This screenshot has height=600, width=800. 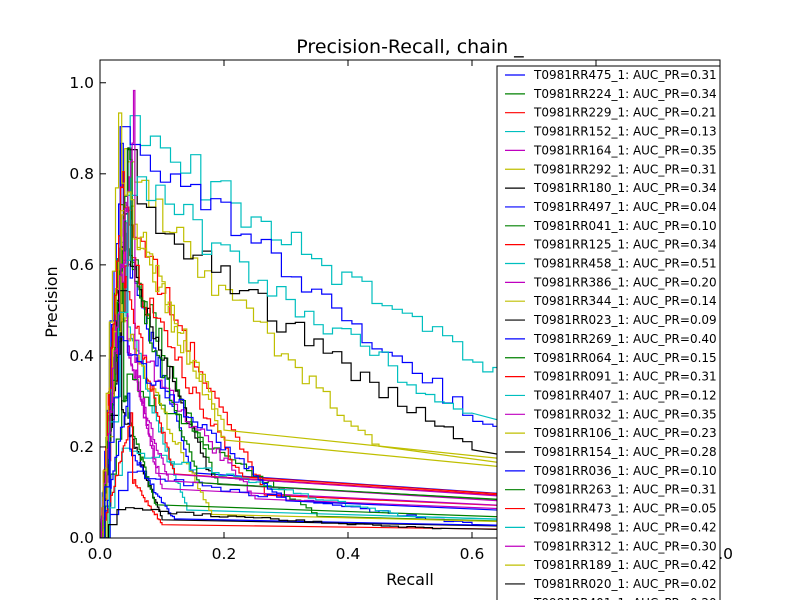 I want to click on legend-entry-label: T0981RR407_1: AUC_PR=0.12, so click(x=625, y=395).